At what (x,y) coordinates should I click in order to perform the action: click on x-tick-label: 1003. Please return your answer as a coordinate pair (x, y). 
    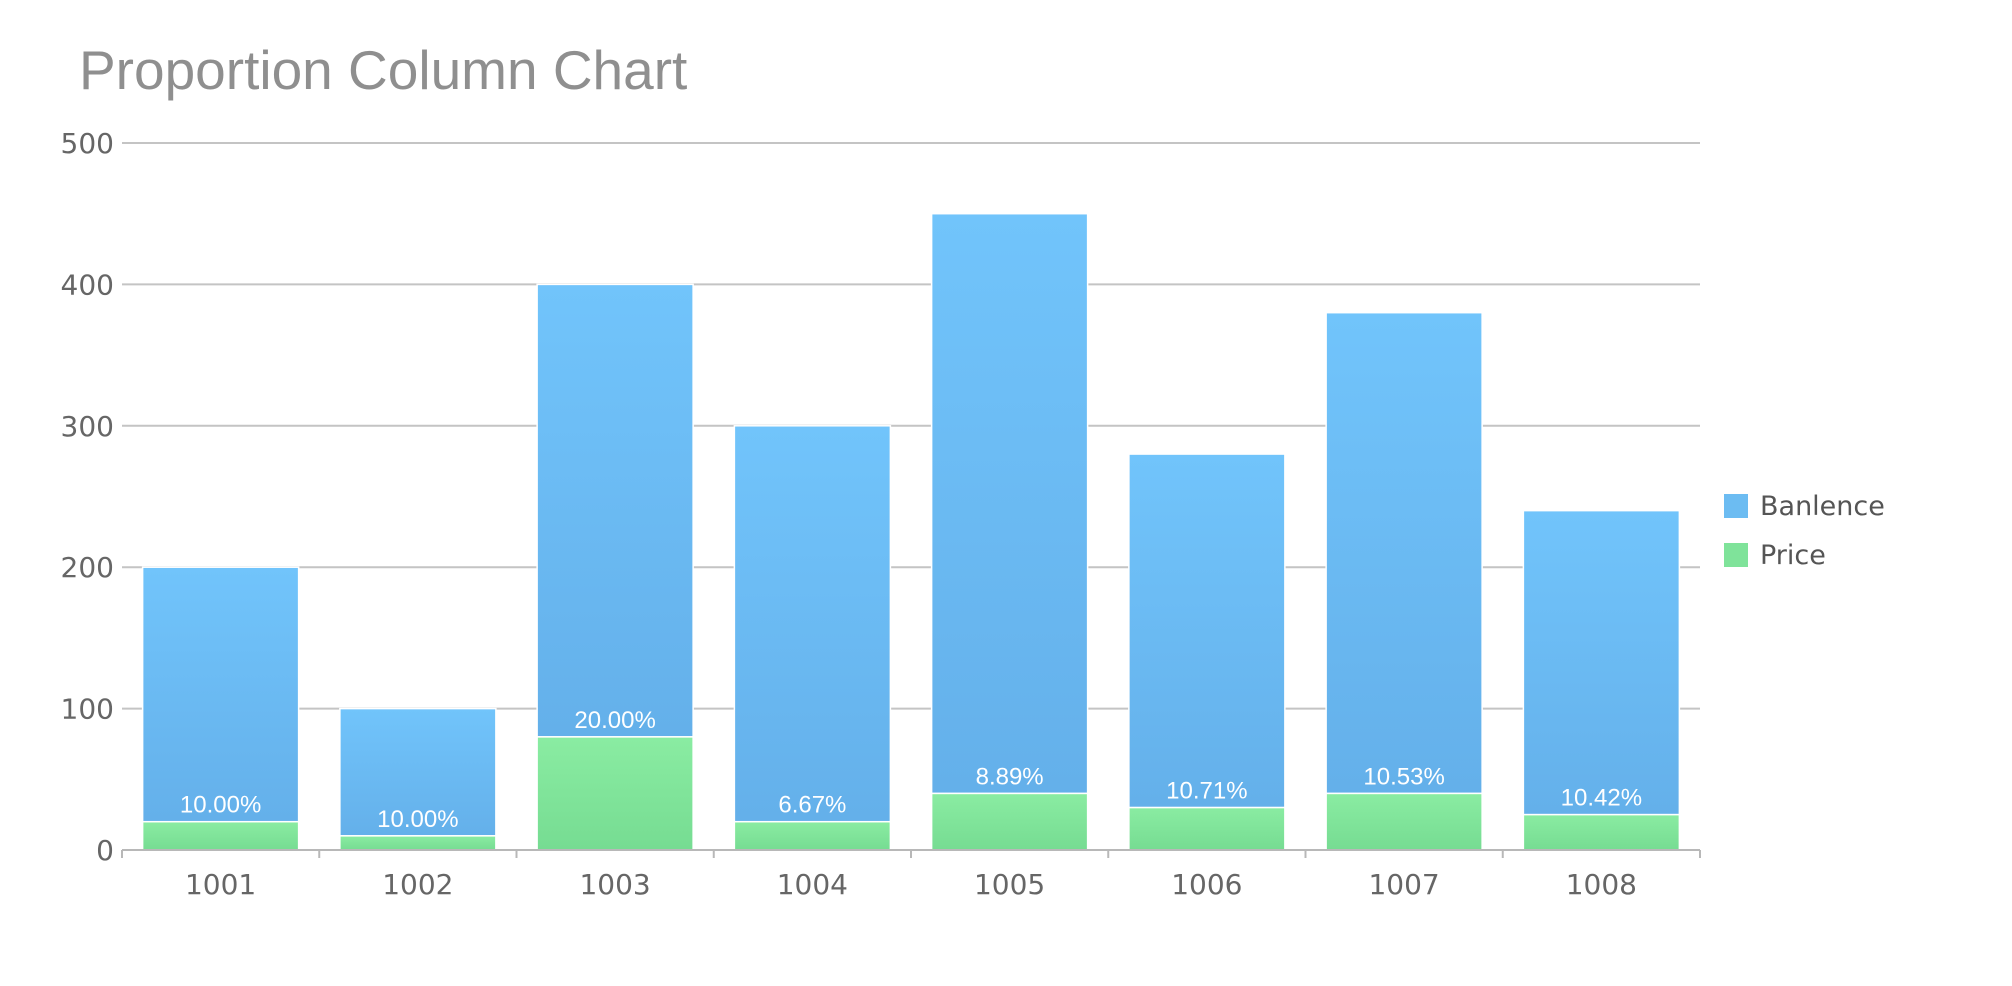
    Looking at the image, I should click on (614, 884).